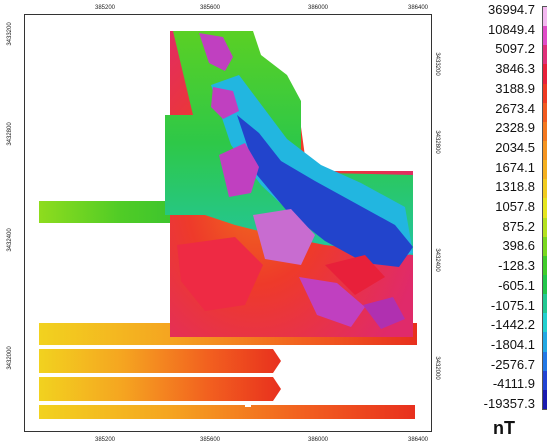 This screenshot has height=446, width=547. I want to click on x-tick-bottom-4: 386400, so click(418, 440).